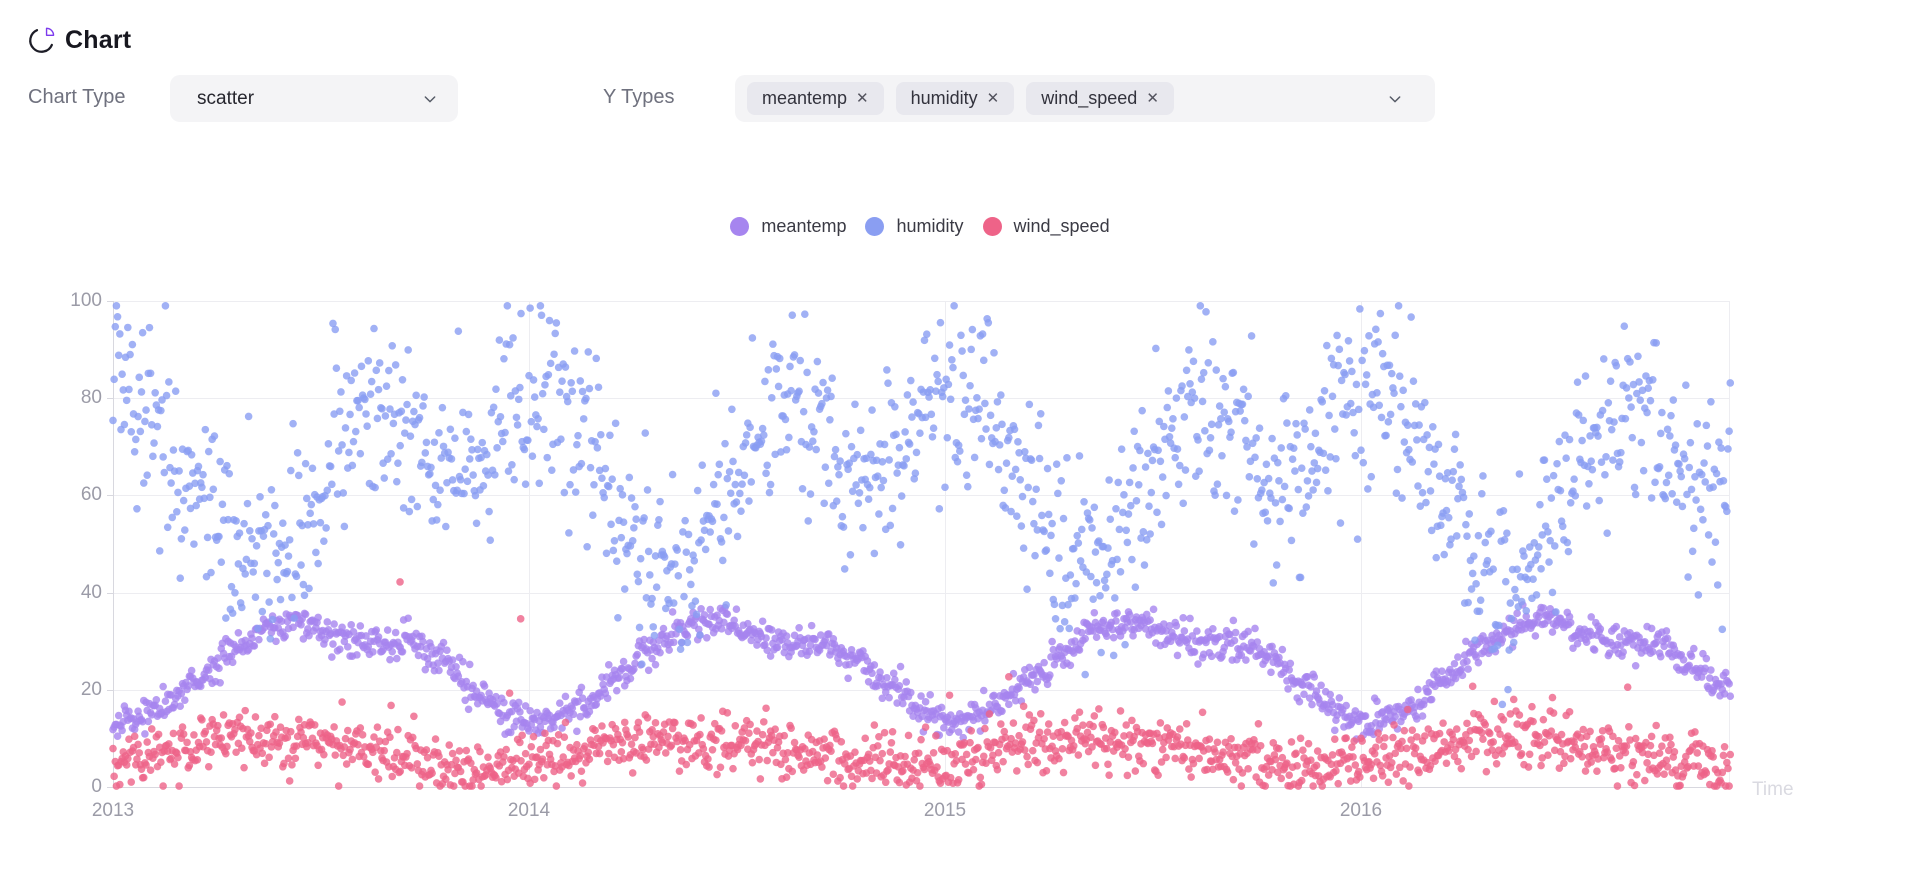 The height and width of the screenshot is (886, 1914). I want to click on legend-label: humidity, so click(930, 226).